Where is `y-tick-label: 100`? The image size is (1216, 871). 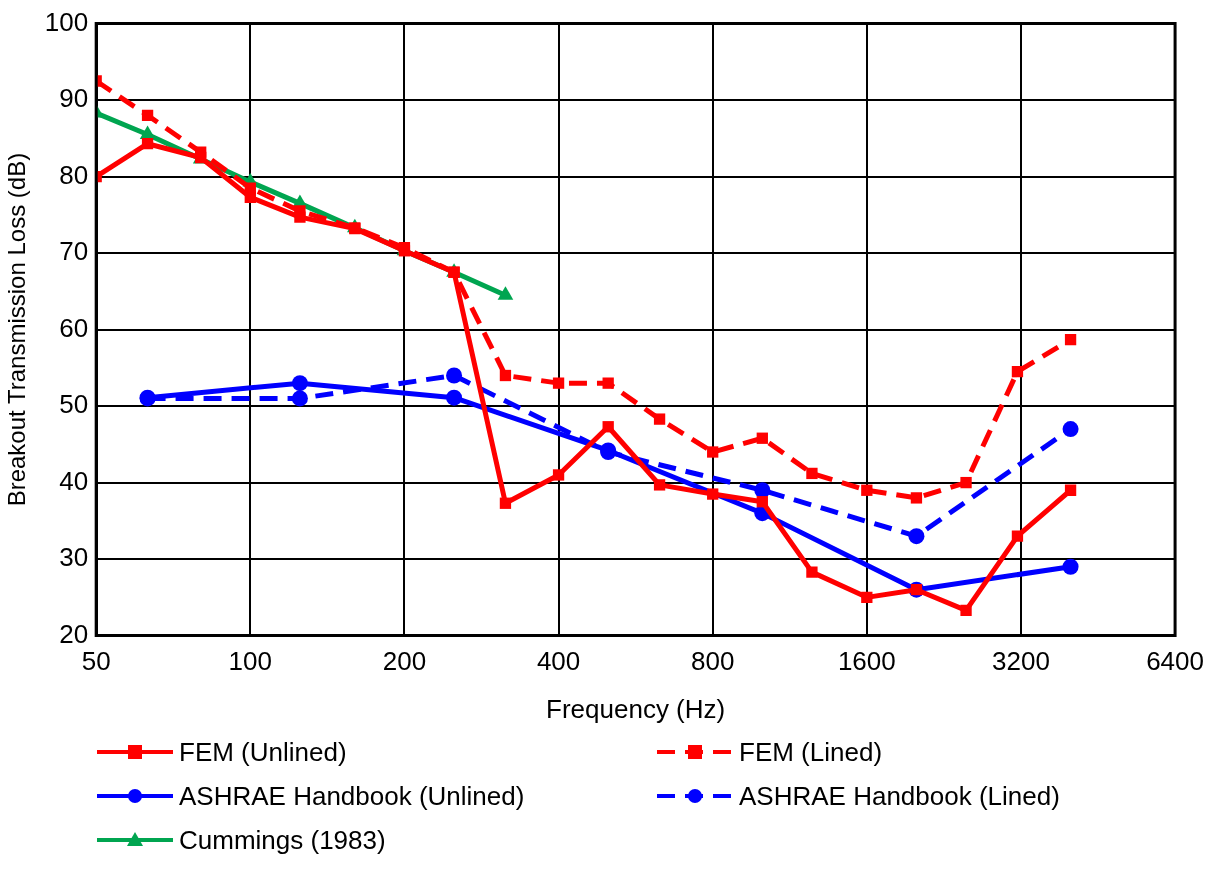
y-tick-label: 100 is located at coordinates (66, 21).